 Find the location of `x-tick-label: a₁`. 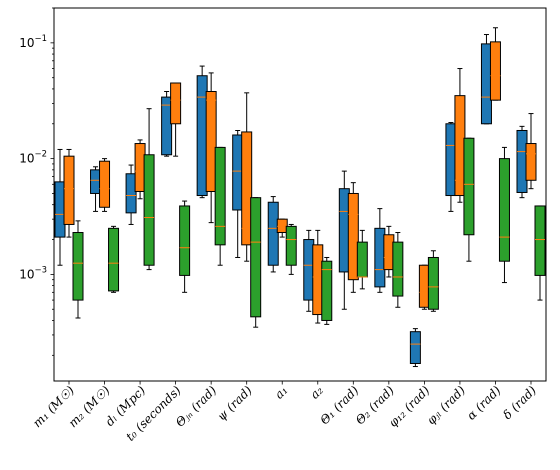

x-tick-label: a₁ is located at coordinates (281, 392).